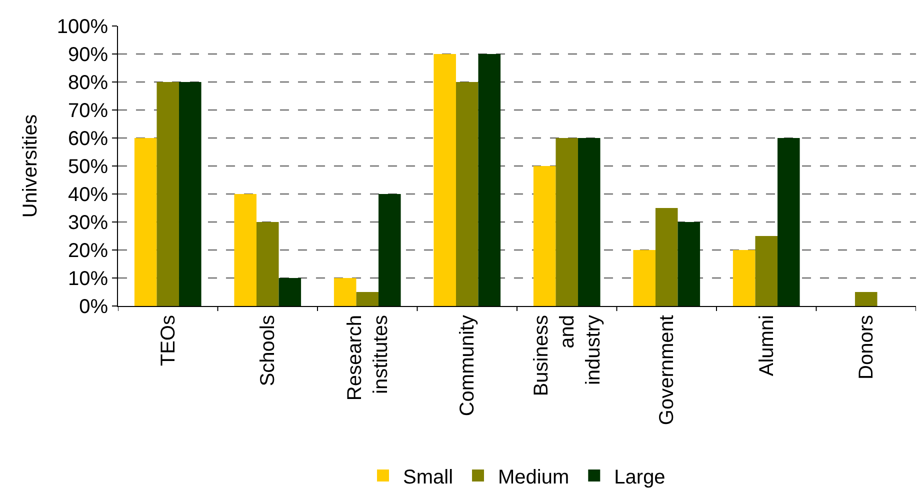 This screenshot has height=495, width=918. What do you see at coordinates (168, 340) in the screenshot?
I see `x-tick-label: TEOs` at bounding box center [168, 340].